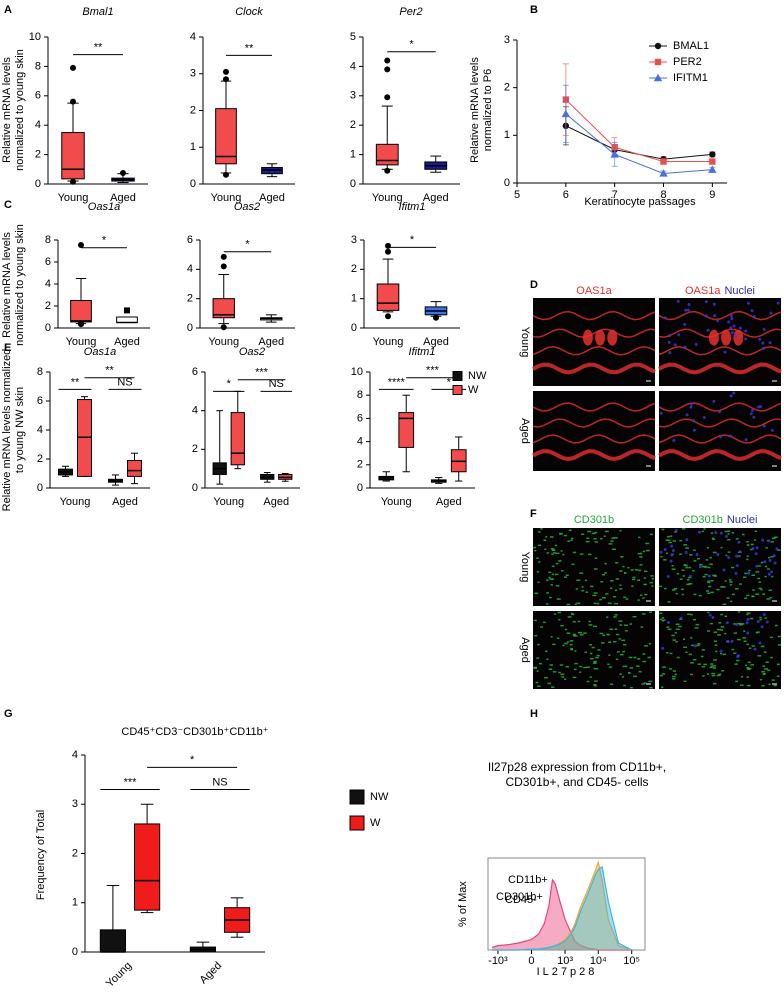 The height and width of the screenshot is (994, 784). Describe the element at coordinates (397, 382) in the screenshot. I see `significance-label: ****` at that location.